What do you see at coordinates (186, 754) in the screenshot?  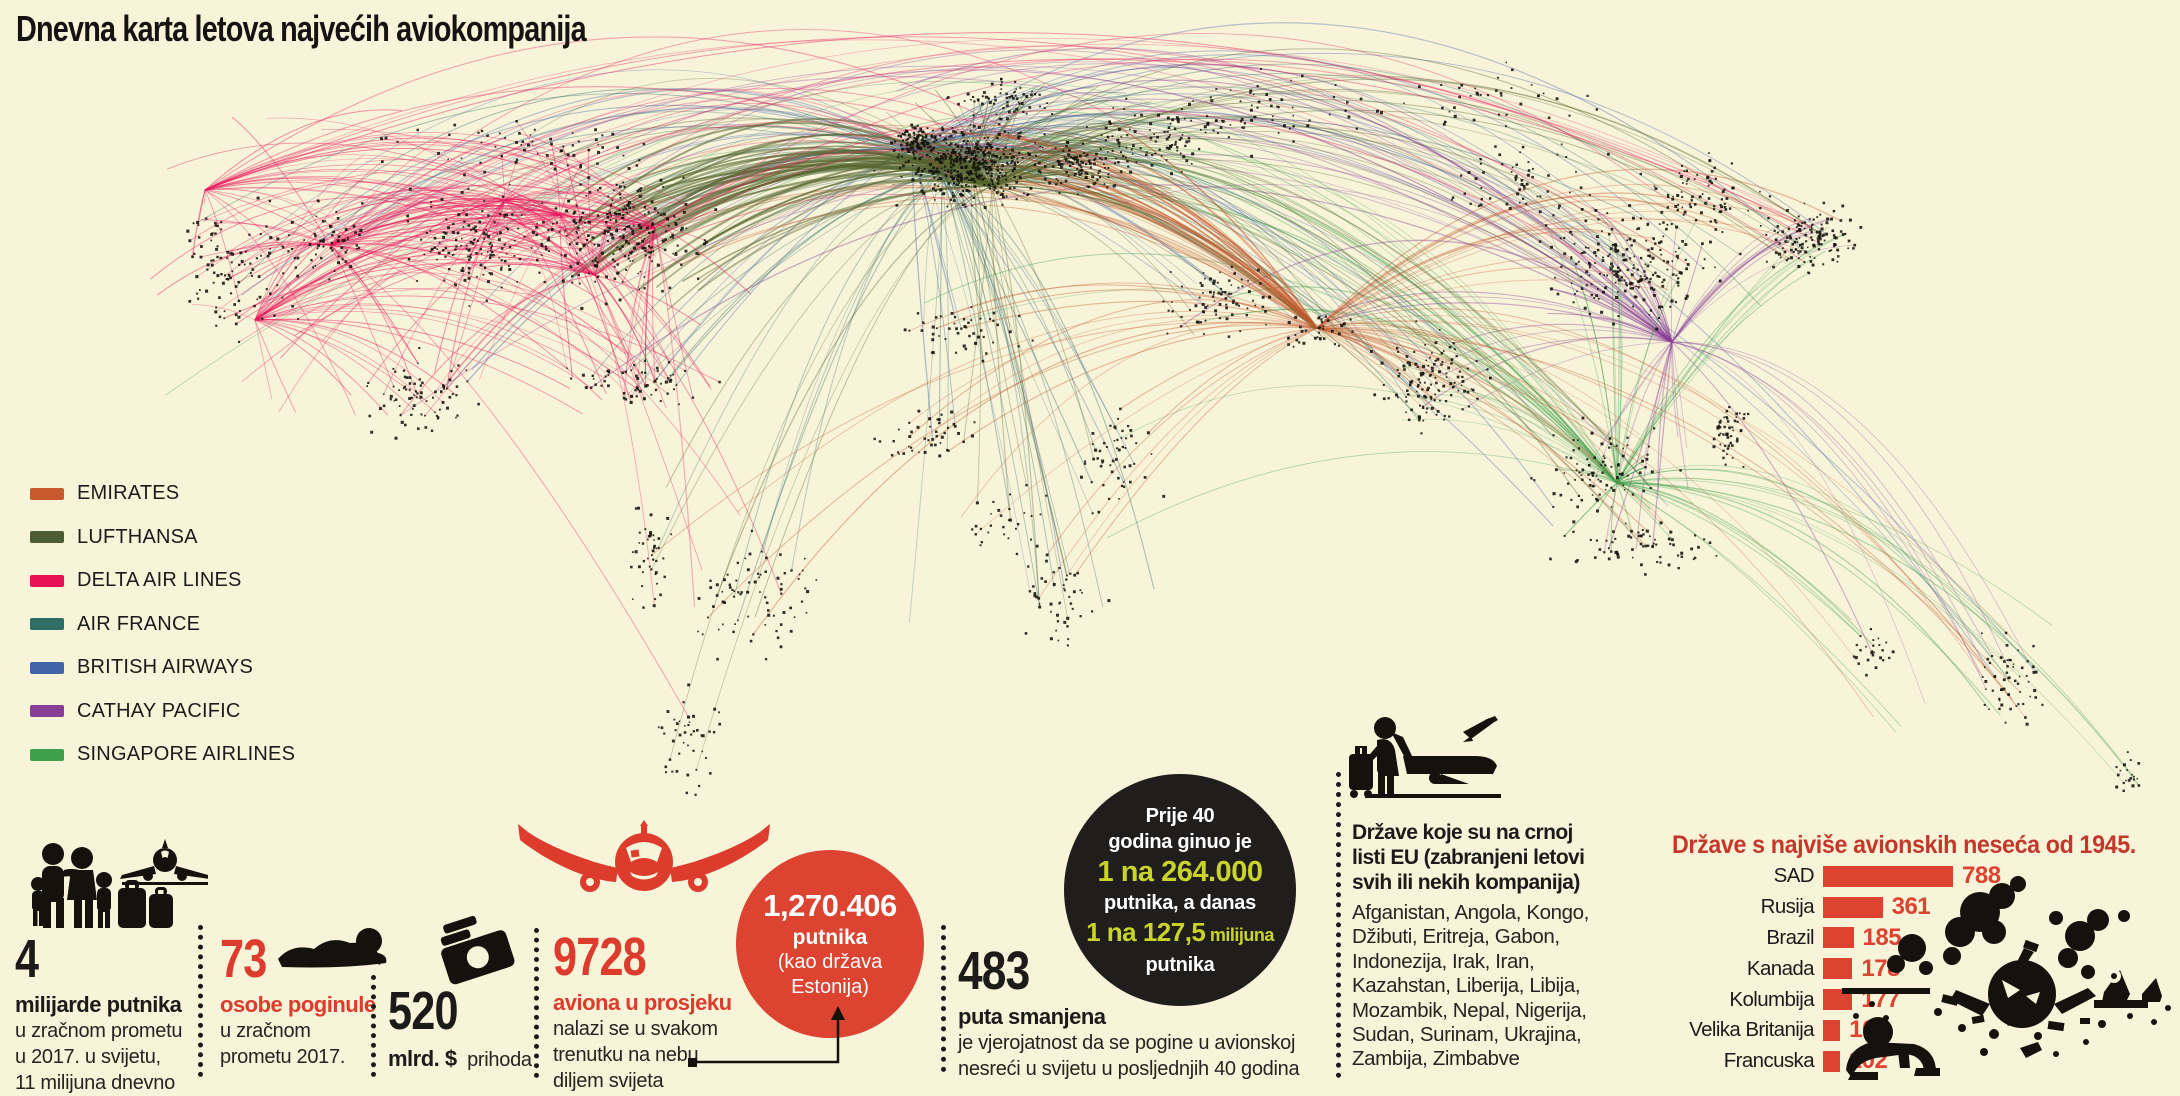 I see `legend-label: SINGAPORE AIRLINES` at bounding box center [186, 754].